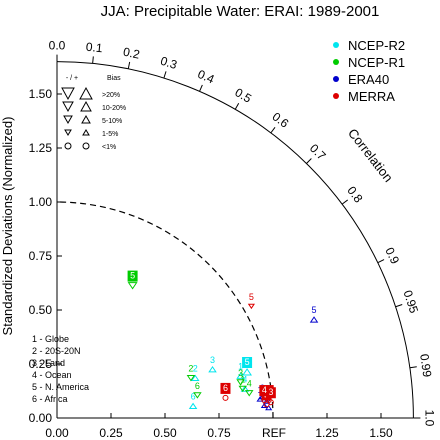 The width and height of the screenshot is (440, 440). What do you see at coordinates (274, 433) in the screenshot?
I see `reference-label: REF` at bounding box center [274, 433].